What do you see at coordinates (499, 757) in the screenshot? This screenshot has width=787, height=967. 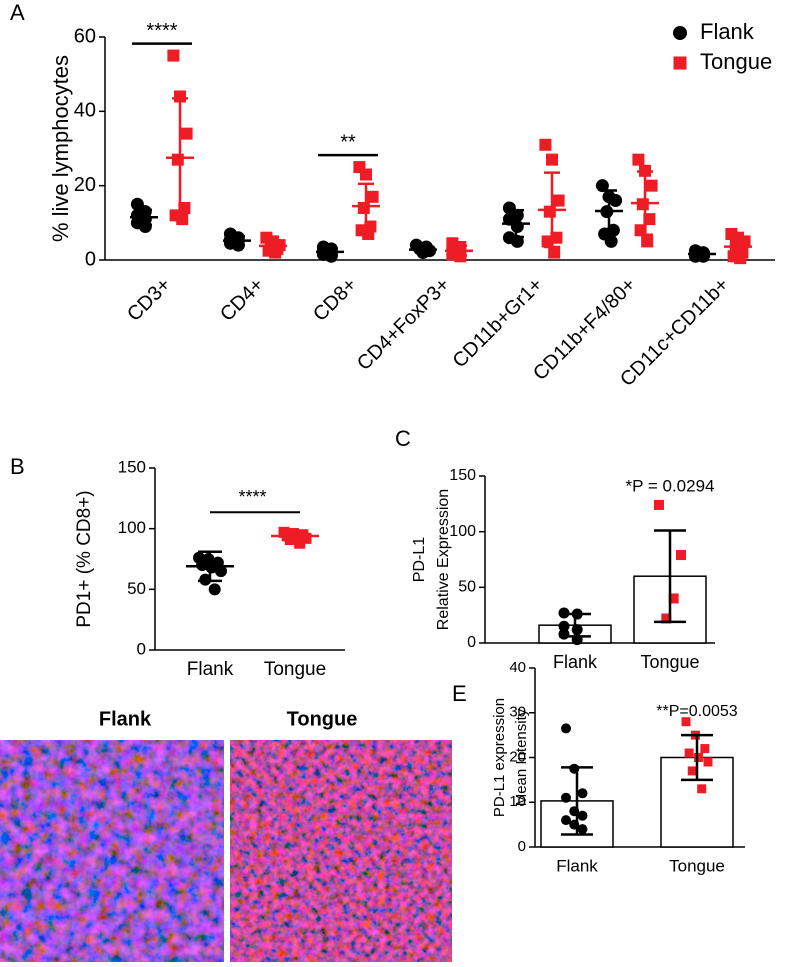 I see `y-axis-label: PD-L1 expression` at bounding box center [499, 757].